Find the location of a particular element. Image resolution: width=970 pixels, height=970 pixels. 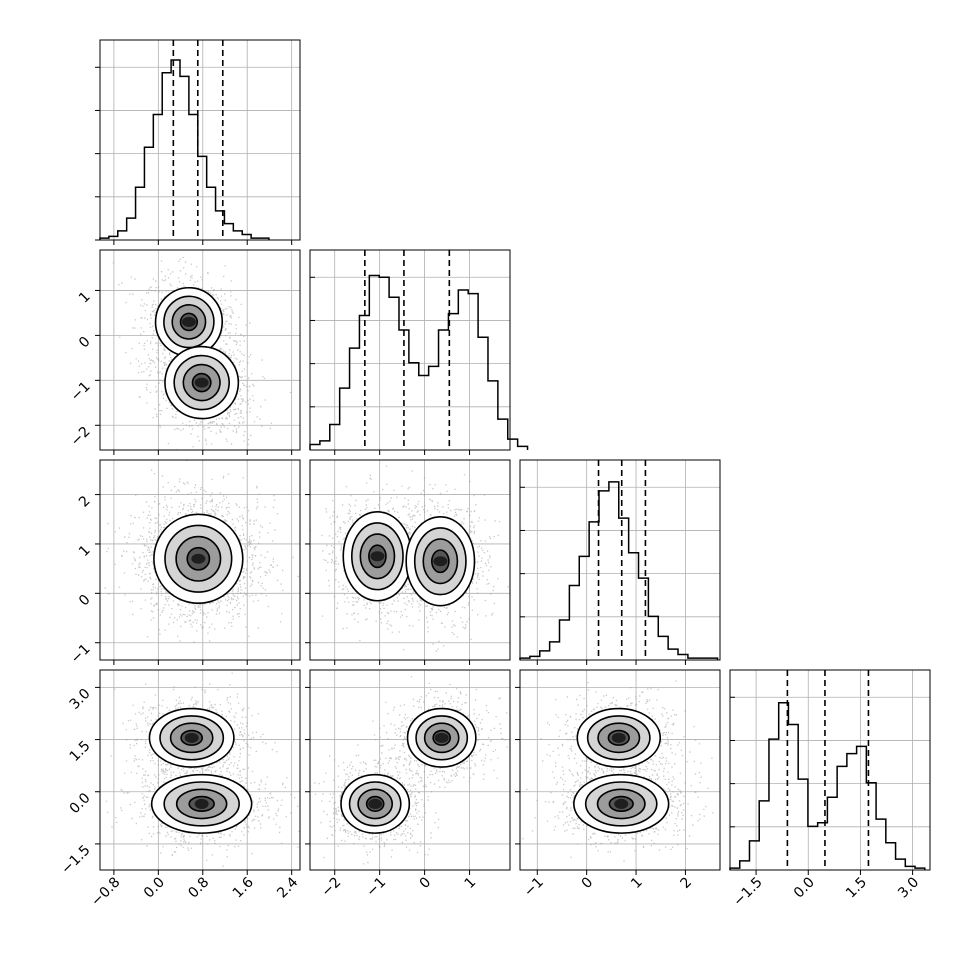

x-tick-label-0-1: 0.0 is located at coordinates (154, 887).